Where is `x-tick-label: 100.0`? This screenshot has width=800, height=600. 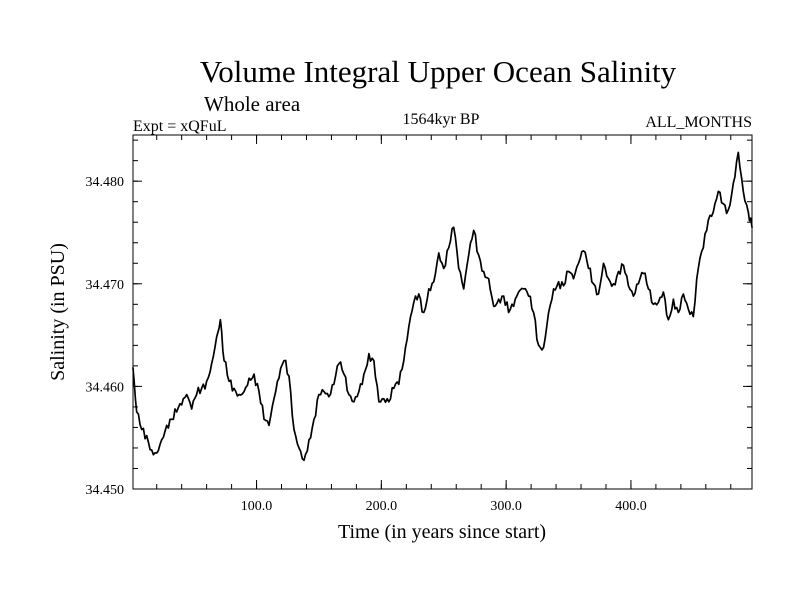 x-tick-label: 100.0 is located at coordinates (257, 506).